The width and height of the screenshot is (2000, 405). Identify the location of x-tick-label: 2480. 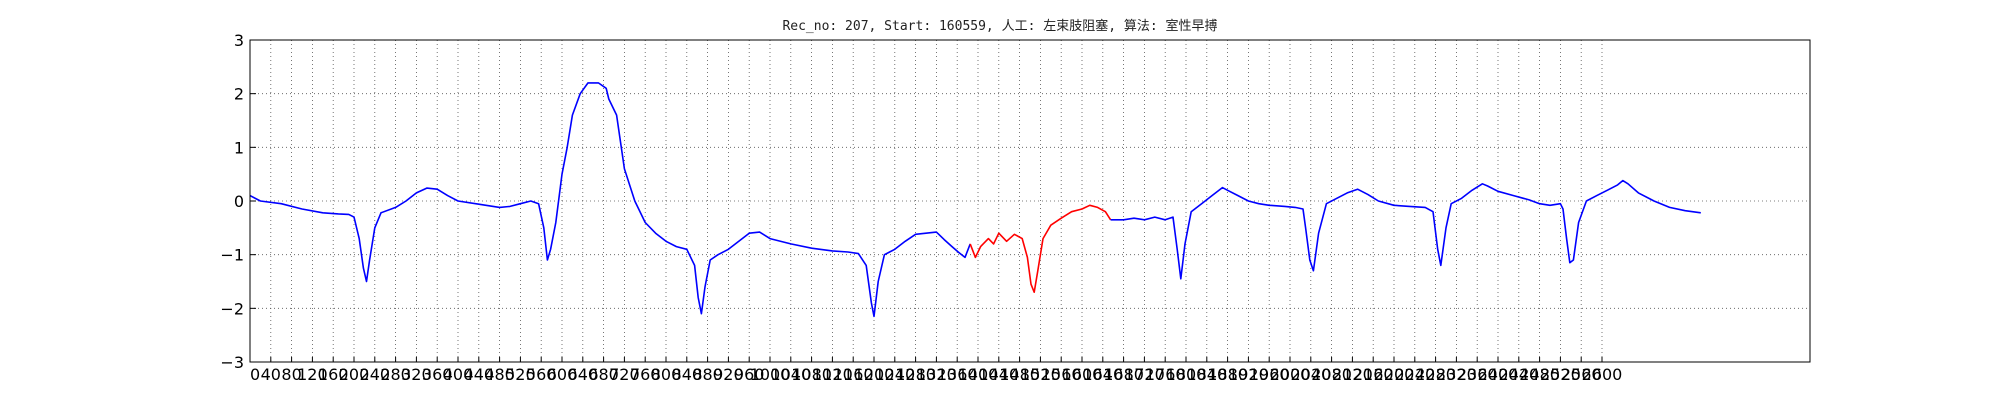
(1539, 374).